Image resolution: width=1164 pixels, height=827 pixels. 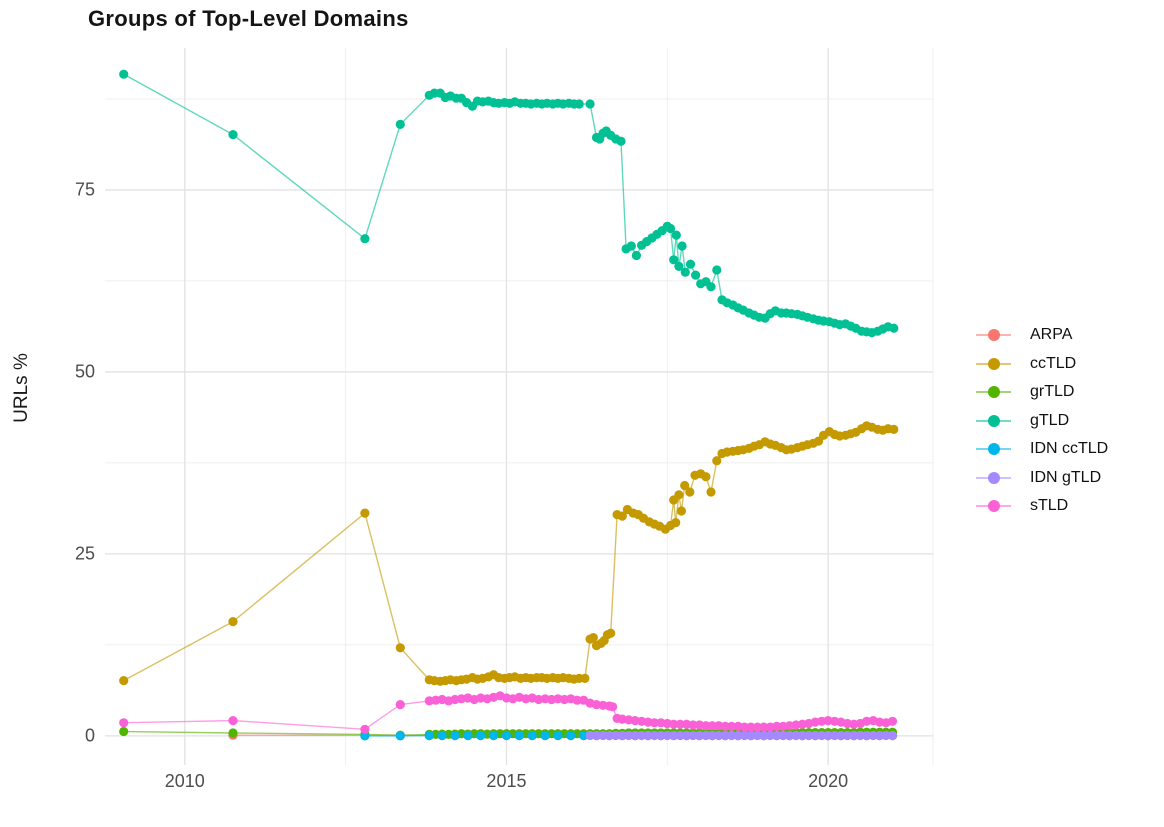 I want to click on chart-title: Groups of Top-Level Domains, so click(x=248, y=18).